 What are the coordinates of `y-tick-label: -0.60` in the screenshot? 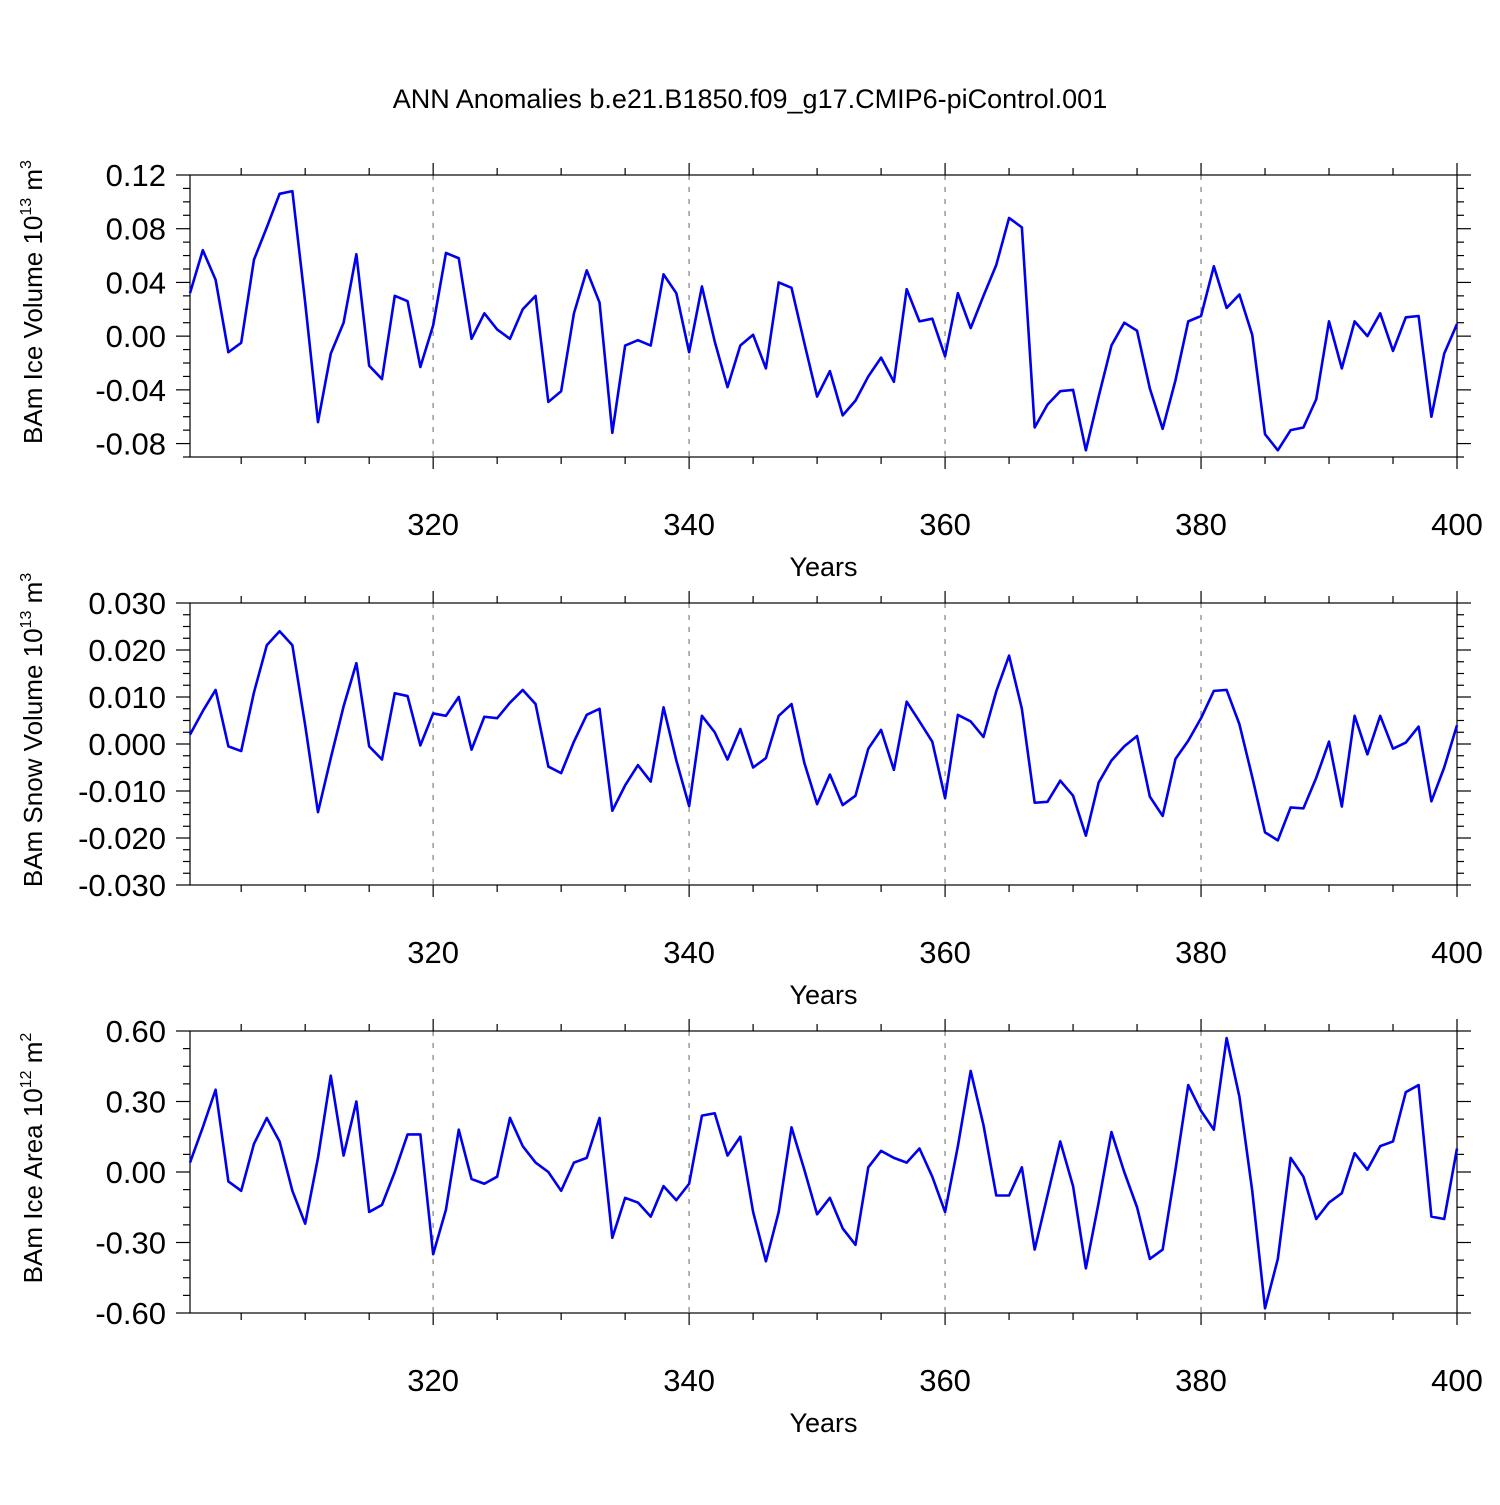 It's located at (130, 1313).